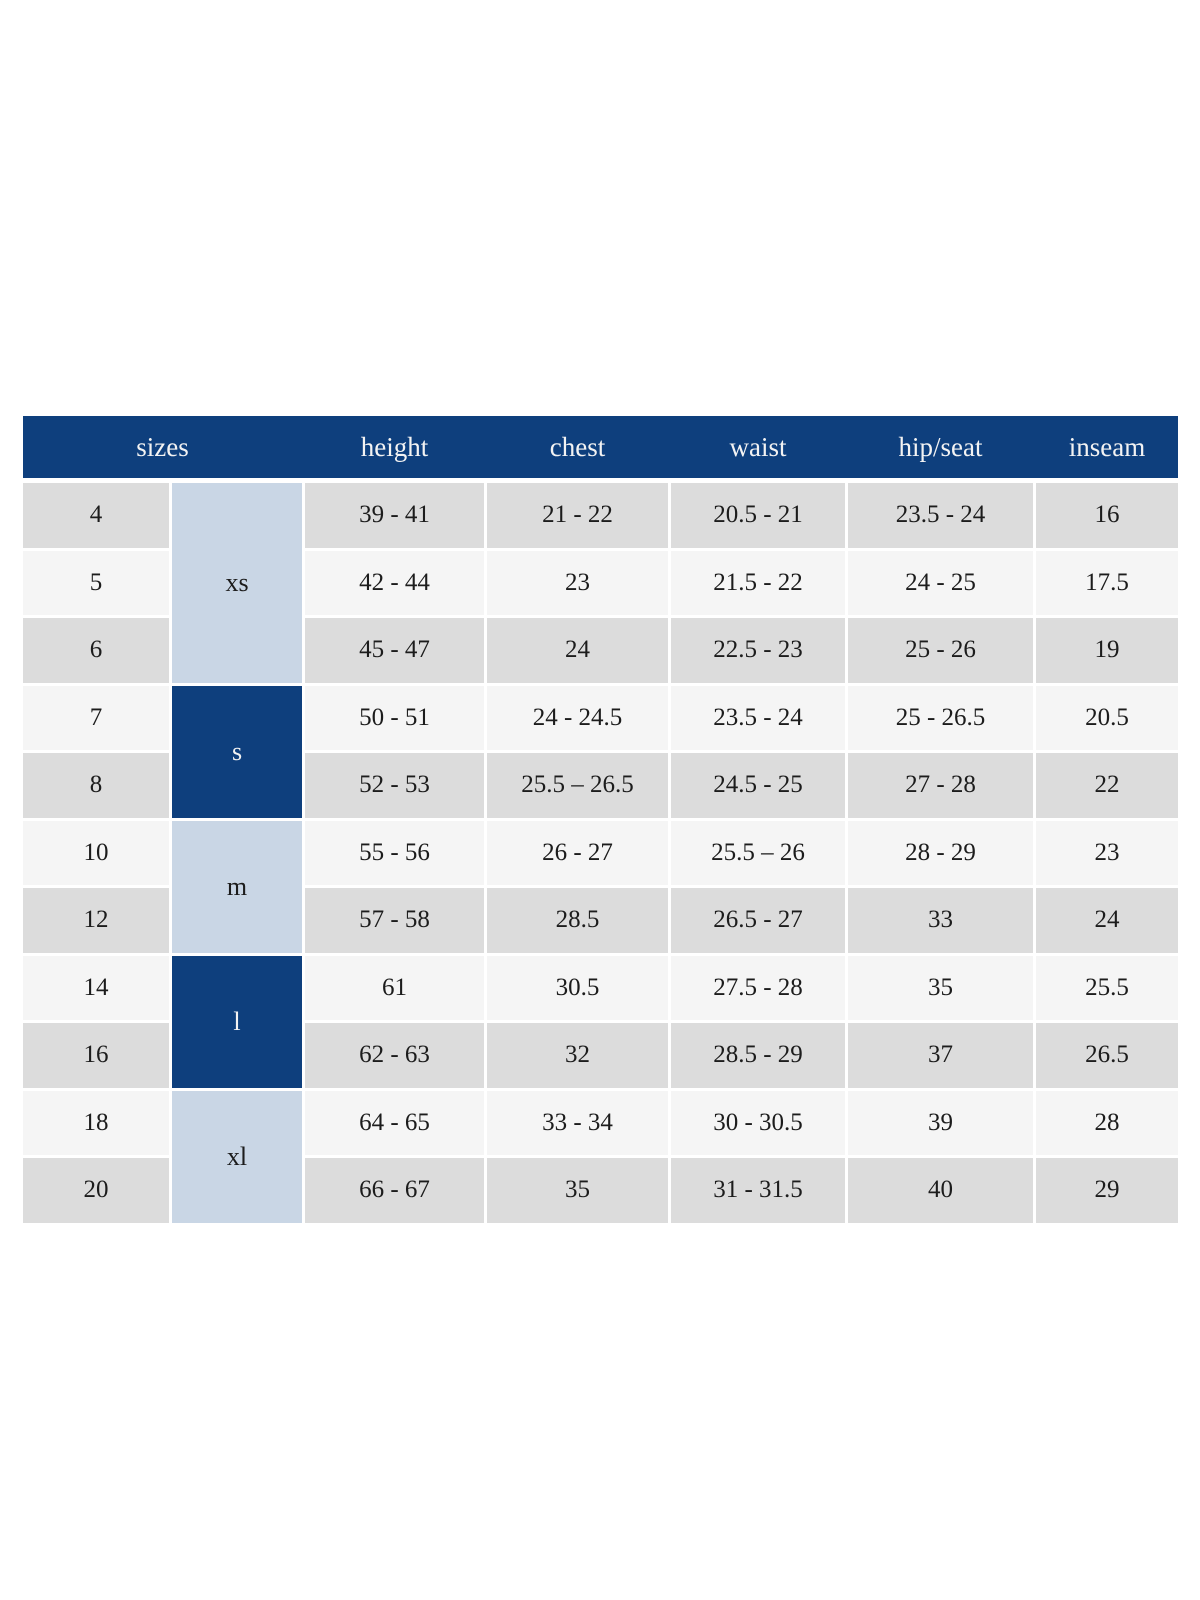  Describe the element at coordinates (96, 920) in the screenshot. I see `size-cell: 12` at that location.